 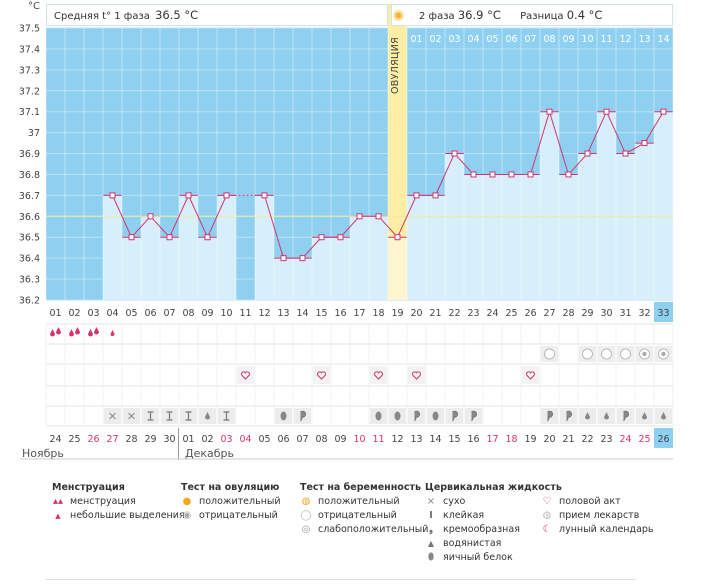 I want to click on cycle-day-label: 27, so click(x=549, y=313).